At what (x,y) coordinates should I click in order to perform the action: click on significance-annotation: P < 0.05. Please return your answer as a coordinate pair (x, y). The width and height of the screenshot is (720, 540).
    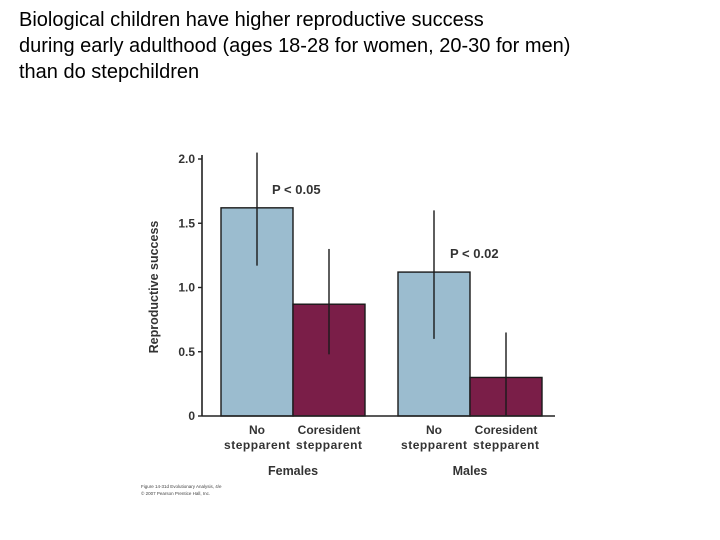
    Looking at the image, I should click on (296, 189).